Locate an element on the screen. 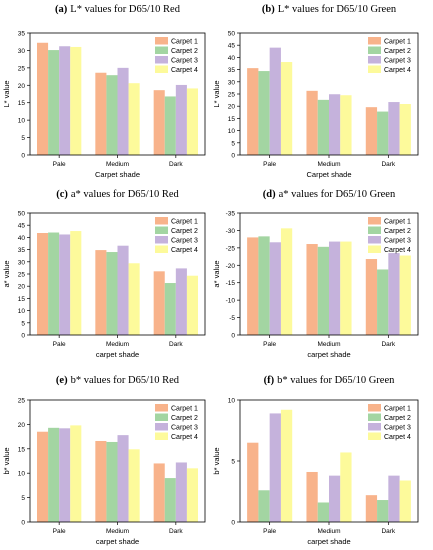 This screenshot has width=433, height=550. y-tick-label: -35 is located at coordinates (231, 214).